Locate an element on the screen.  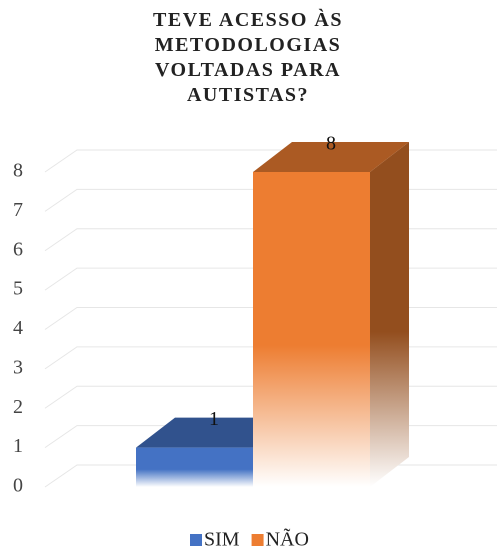
legend-label: SIM is located at coordinates (222, 540).